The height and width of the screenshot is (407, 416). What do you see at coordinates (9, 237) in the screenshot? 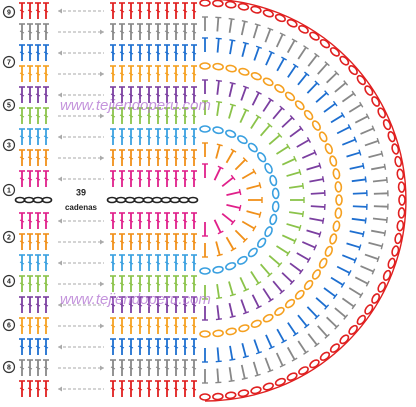
I see `row-number: 2` at bounding box center [9, 237].